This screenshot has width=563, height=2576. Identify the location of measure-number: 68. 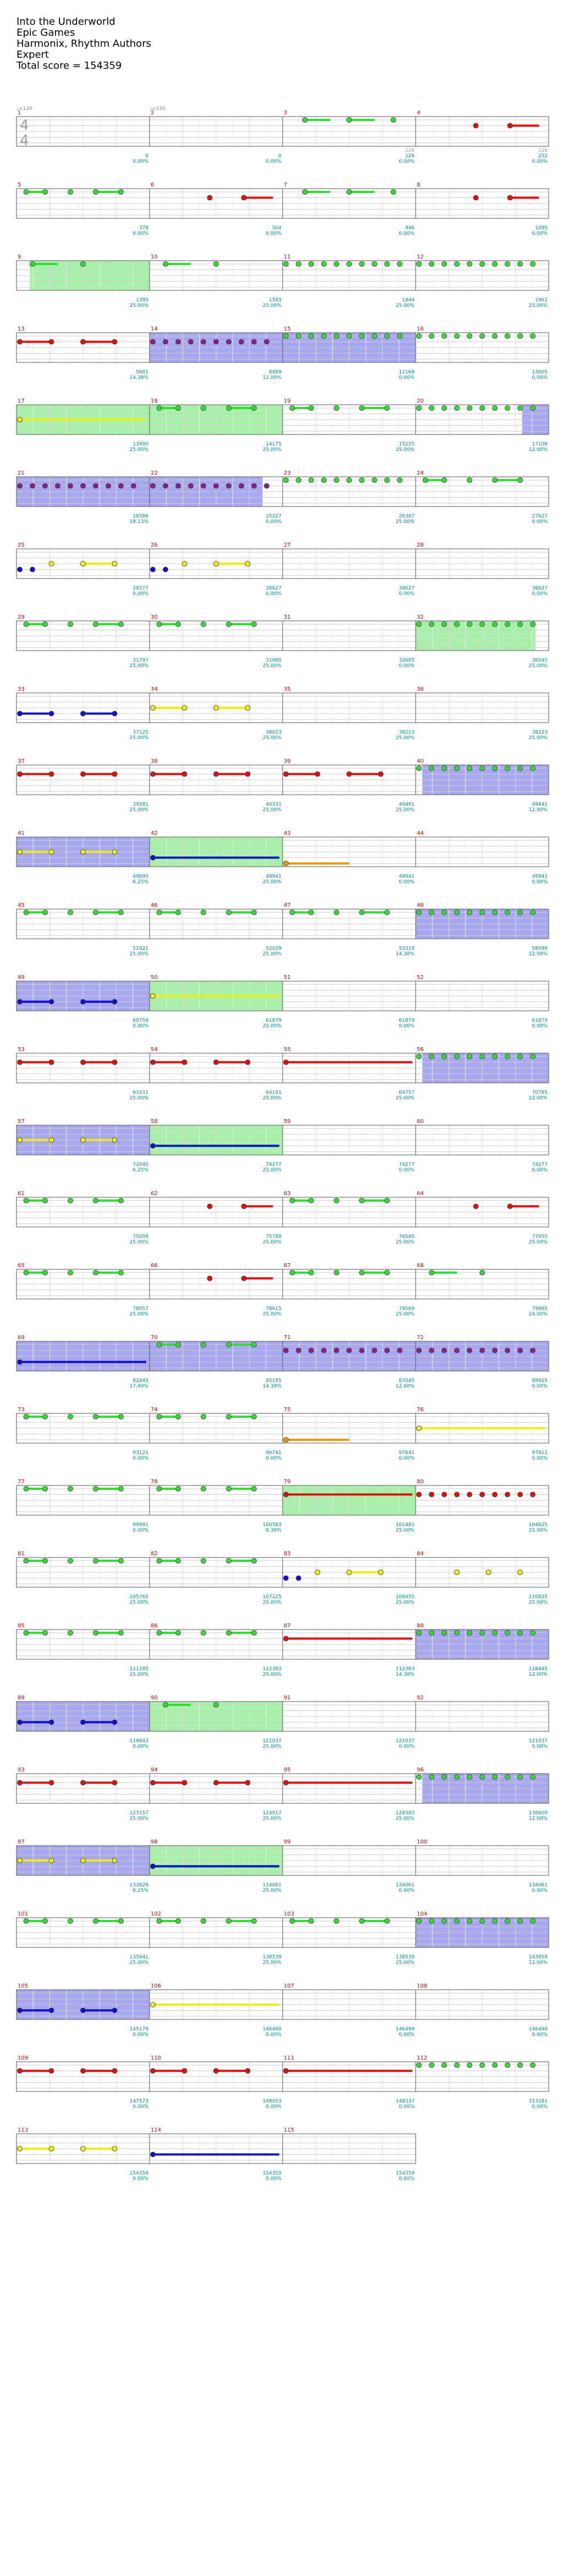
(421, 1266).